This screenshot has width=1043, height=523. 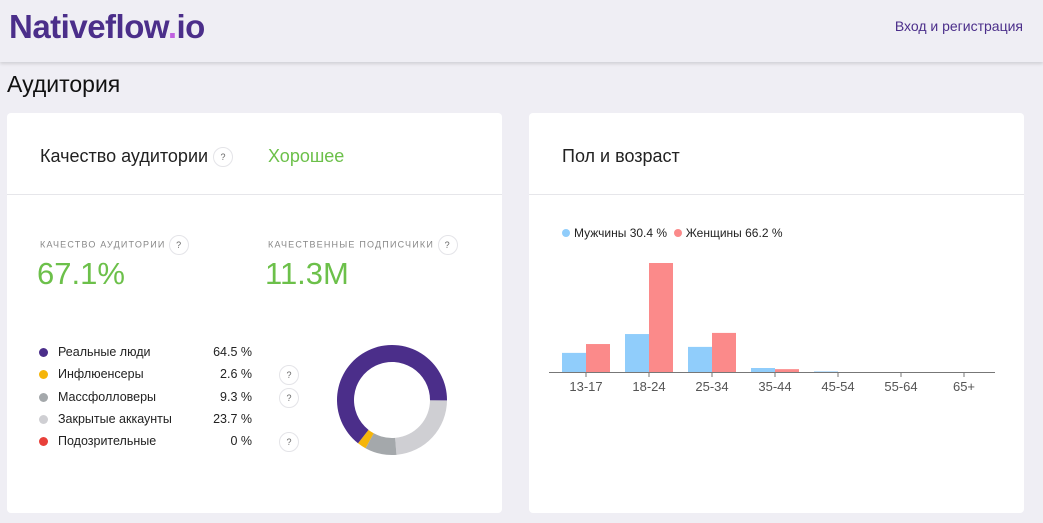 I want to click on logo-text: Nativeflow, so click(x=88, y=26).